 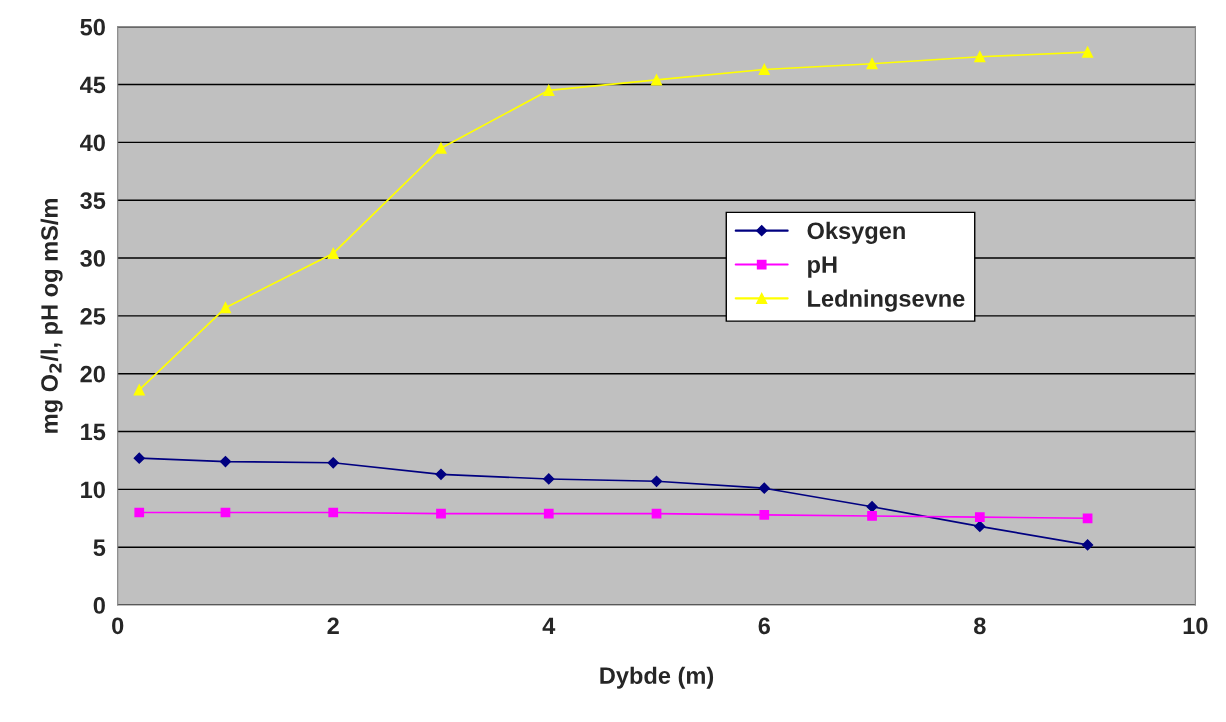 I want to click on legend-label: pH, so click(x=822, y=267).